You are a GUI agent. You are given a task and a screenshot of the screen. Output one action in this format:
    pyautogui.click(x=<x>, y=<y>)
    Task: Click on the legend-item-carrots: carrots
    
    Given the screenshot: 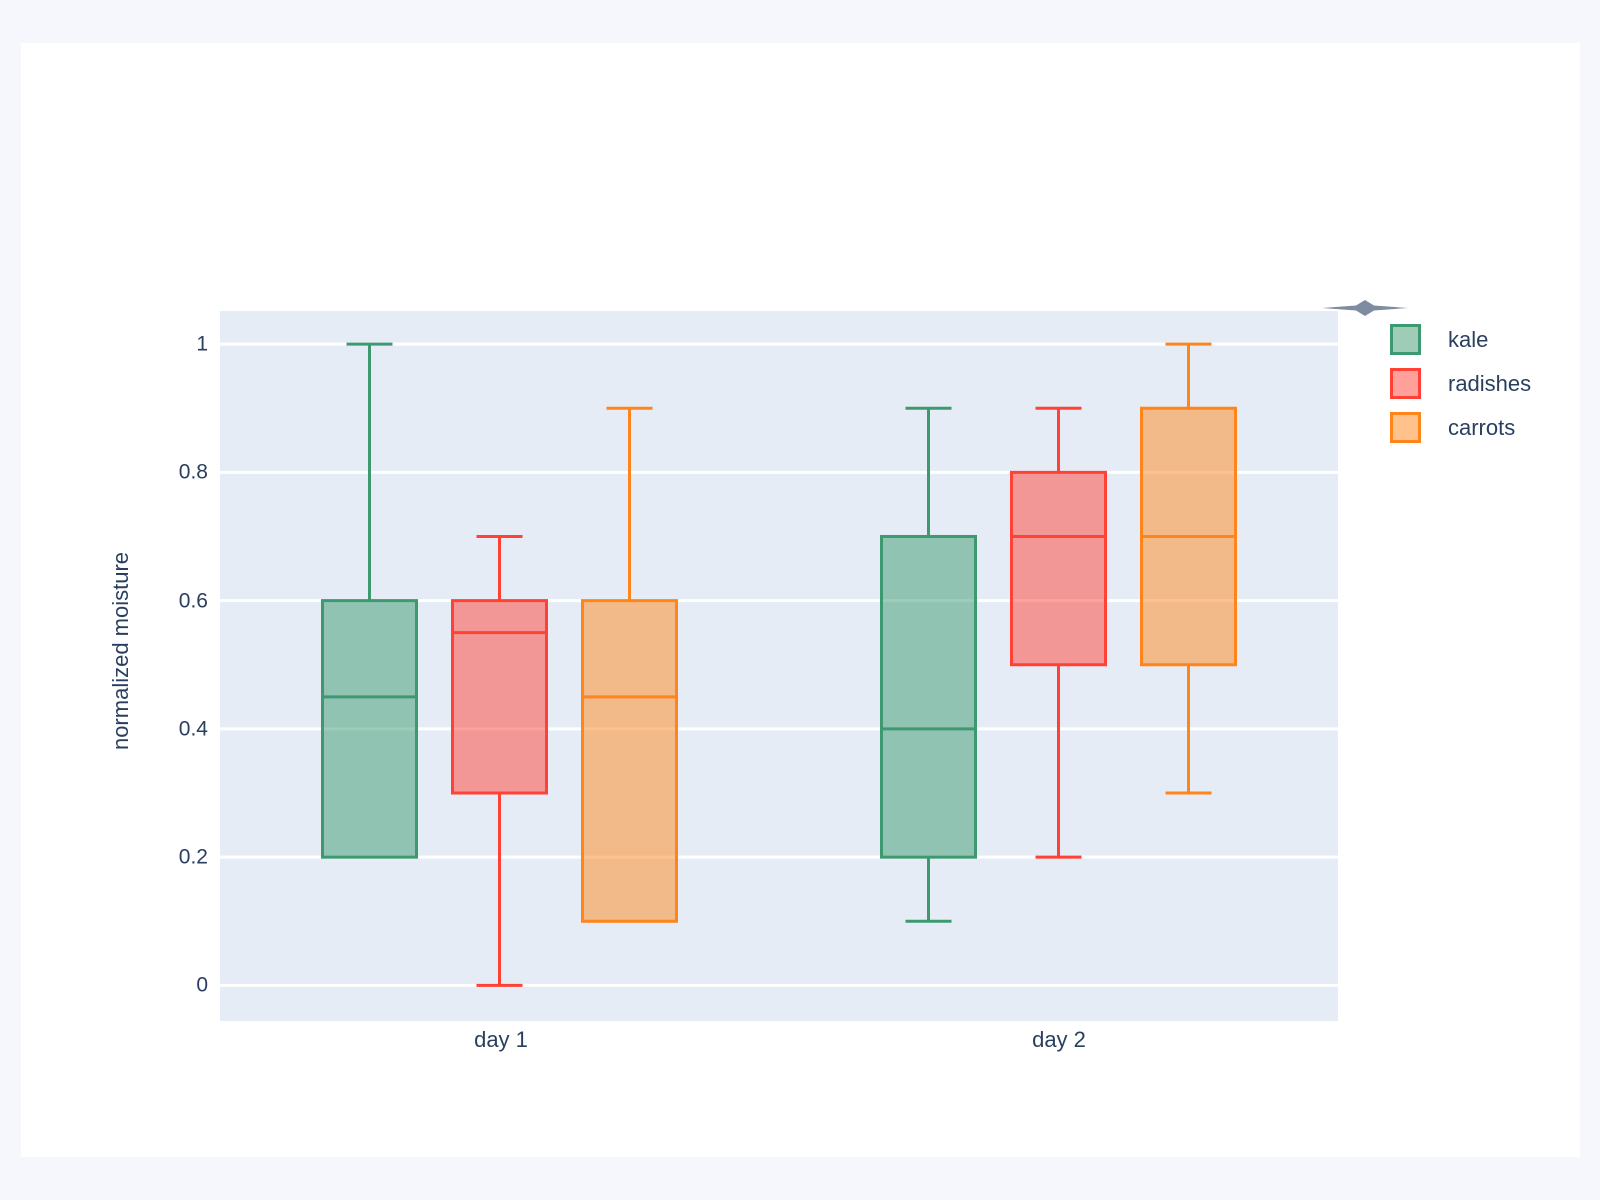 What is the action you would take?
    pyautogui.click(x=1460, y=427)
    